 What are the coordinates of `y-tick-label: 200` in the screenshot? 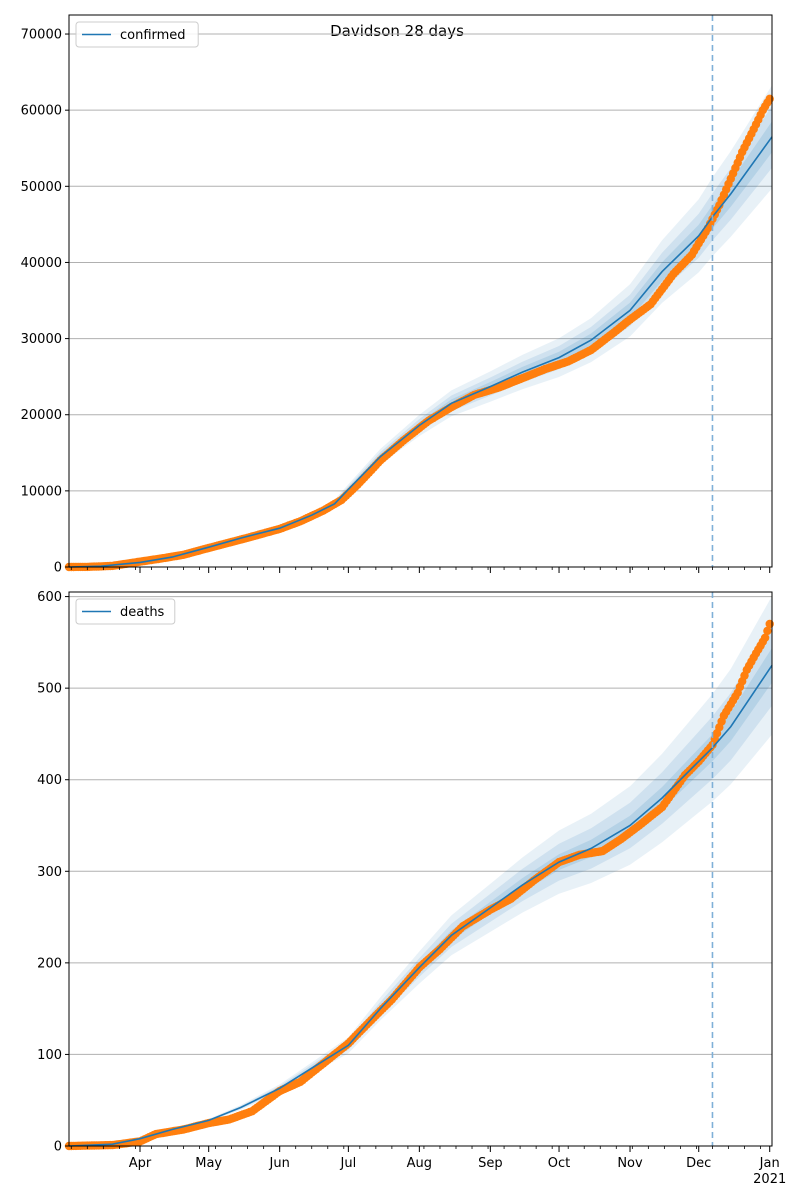 It's located at (49, 963).